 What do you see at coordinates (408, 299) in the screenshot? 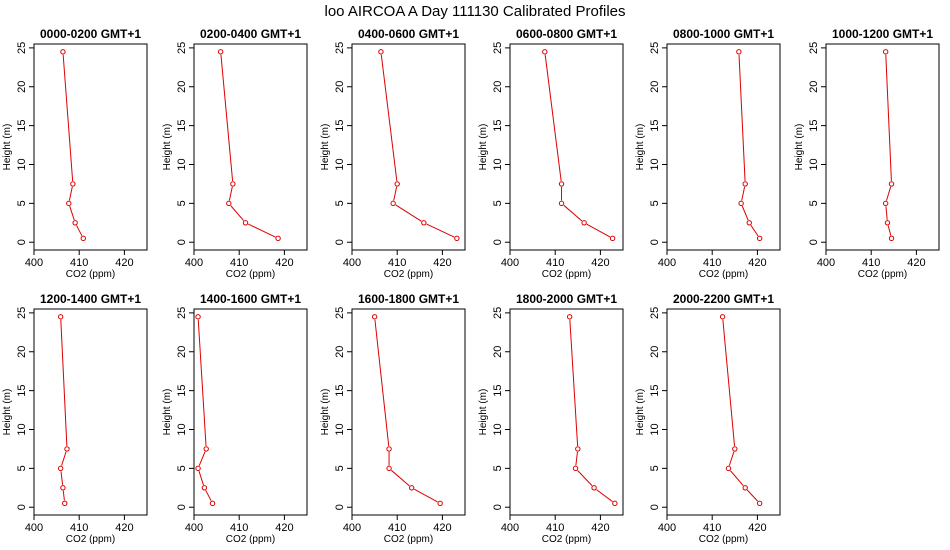
I see `panel-title: 1600-1800 GMT+1` at bounding box center [408, 299].